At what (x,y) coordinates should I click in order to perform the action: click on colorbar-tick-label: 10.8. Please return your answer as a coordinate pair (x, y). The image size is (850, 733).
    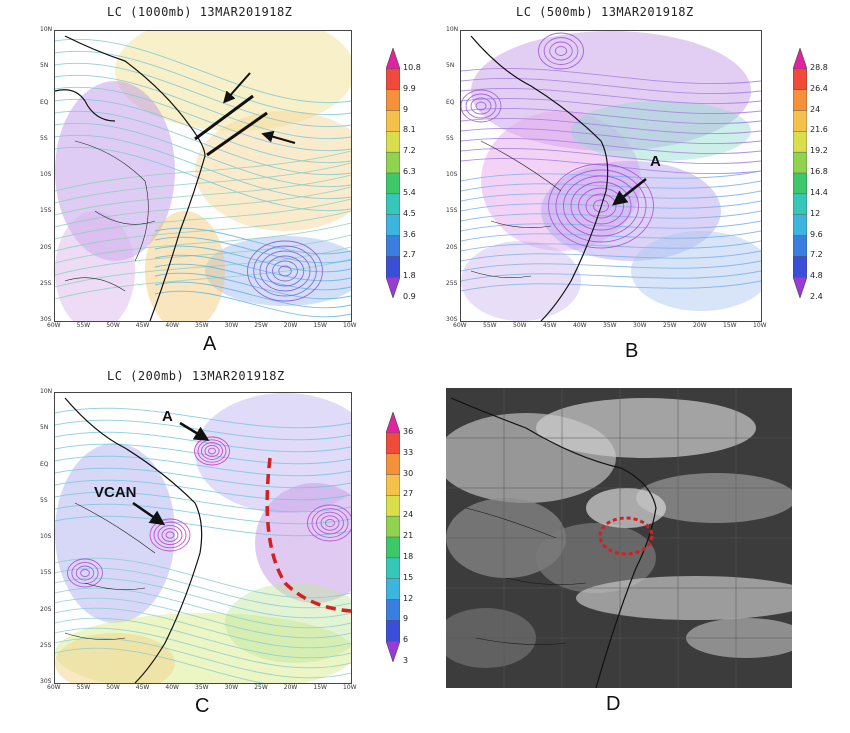
    Looking at the image, I should click on (412, 67).